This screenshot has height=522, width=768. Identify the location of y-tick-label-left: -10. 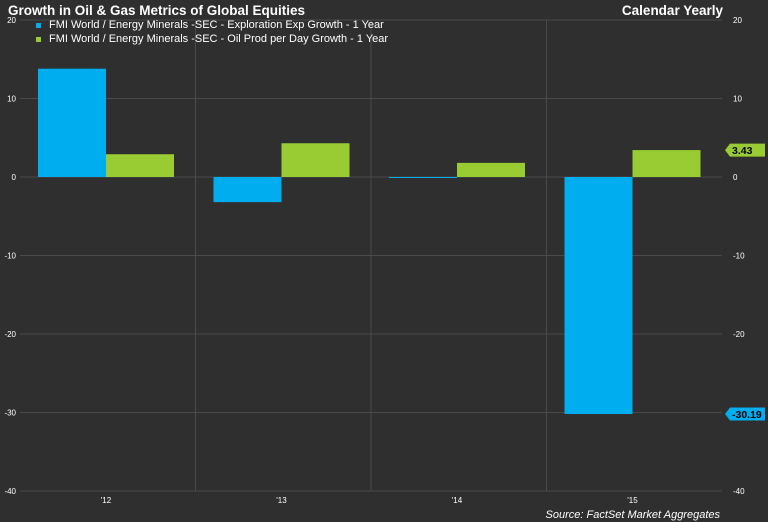
(10, 256).